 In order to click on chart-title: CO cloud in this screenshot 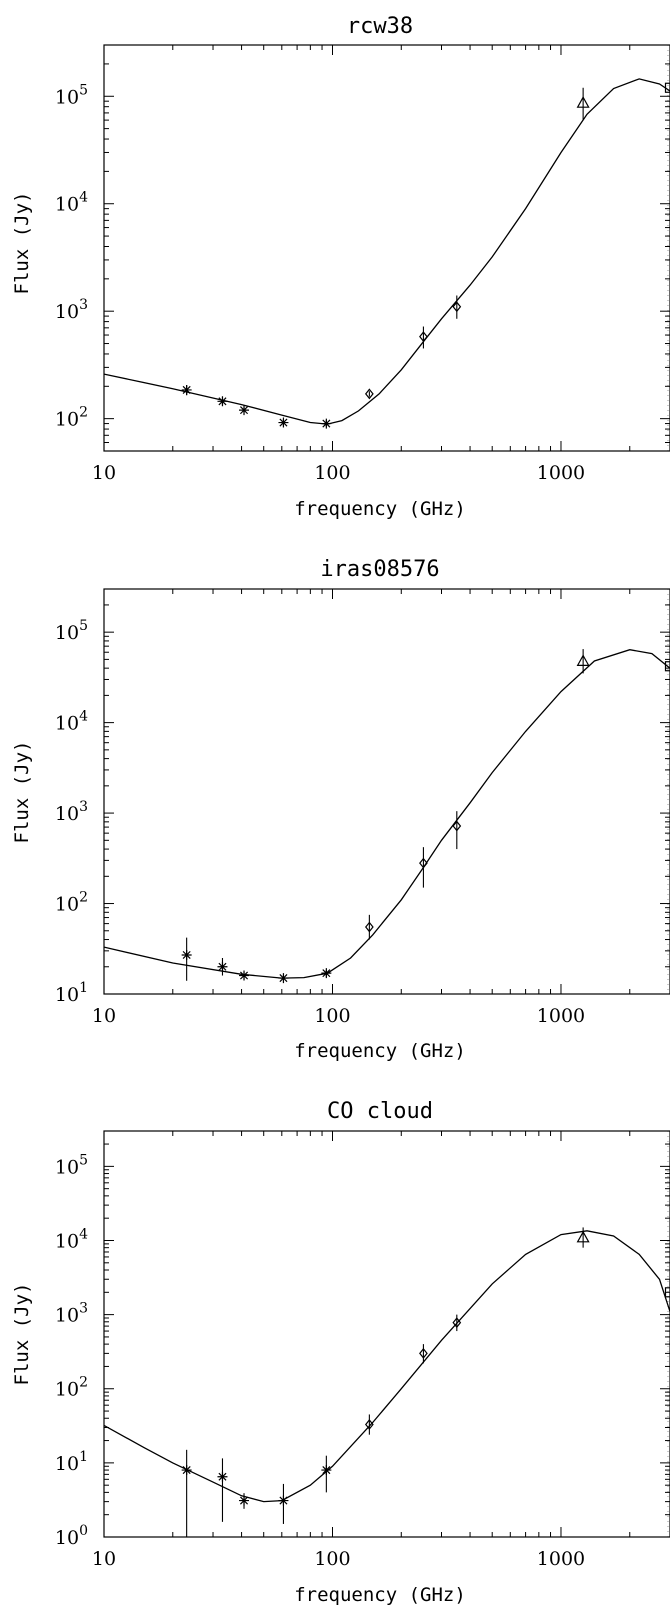, I will do `click(380, 1111)`.